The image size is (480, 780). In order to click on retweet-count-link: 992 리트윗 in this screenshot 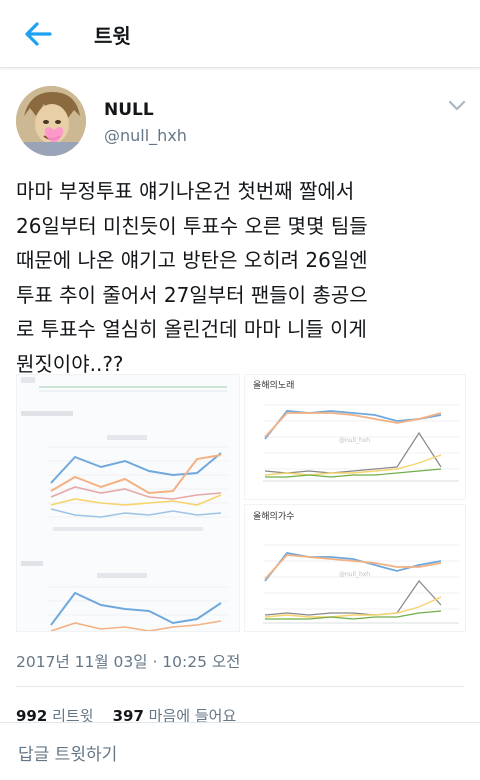, I will do `click(55, 716)`.